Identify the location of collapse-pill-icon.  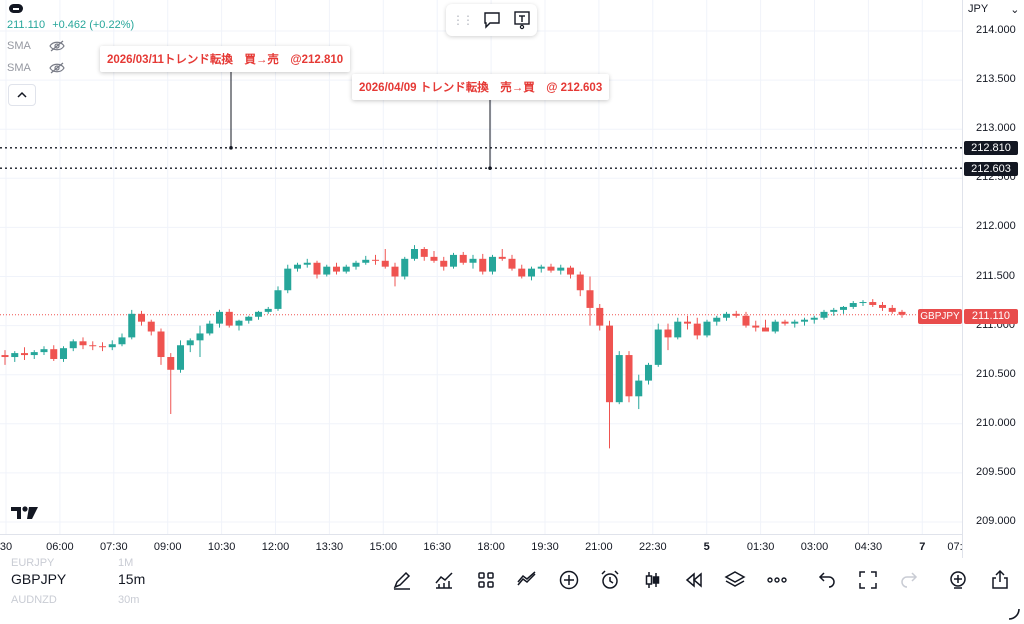
(16, 8).